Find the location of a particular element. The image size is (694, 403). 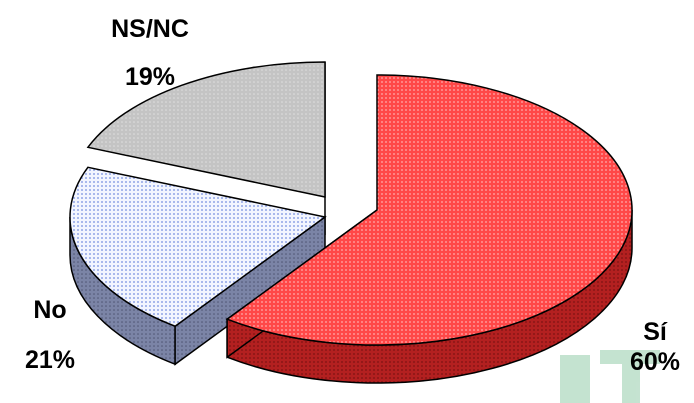

label-percent-si: 60% is located at coordinates (655, 362).